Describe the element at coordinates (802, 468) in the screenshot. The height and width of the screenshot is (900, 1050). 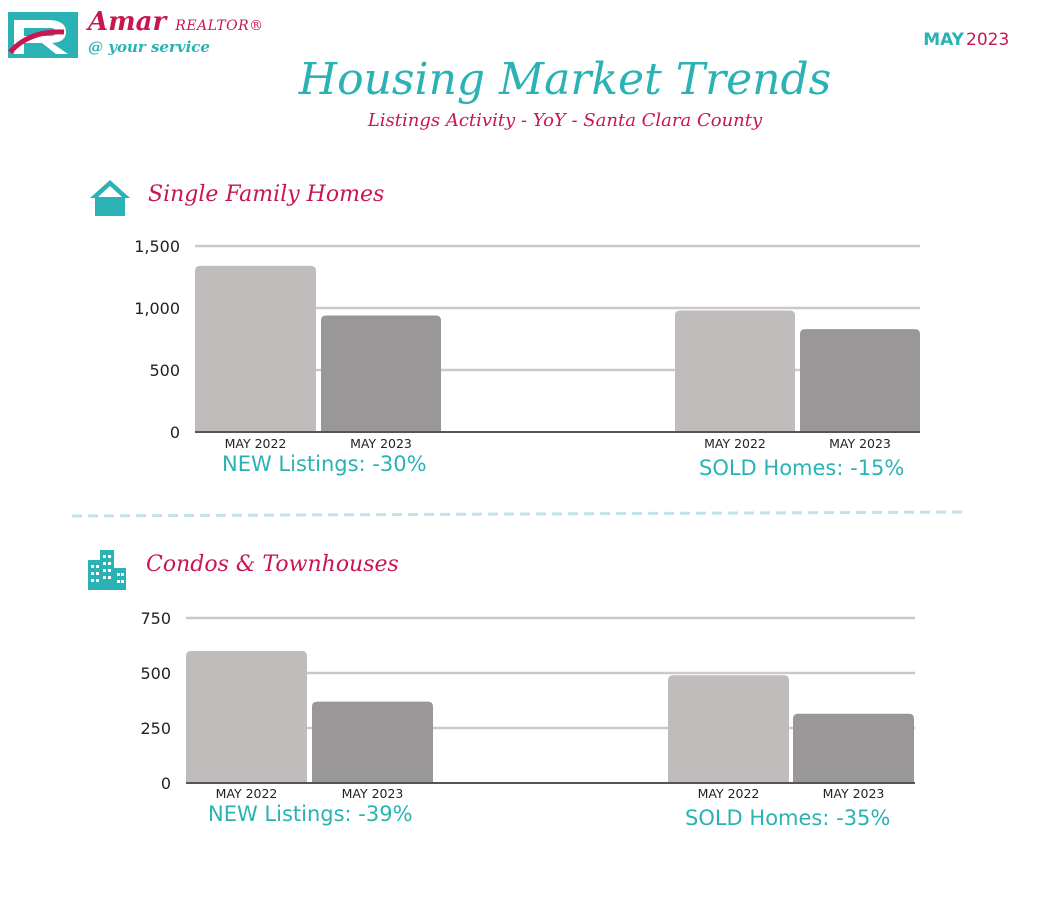
I see `caption-sfh-sold-homes: SOLD Homes: -15%` at that location.